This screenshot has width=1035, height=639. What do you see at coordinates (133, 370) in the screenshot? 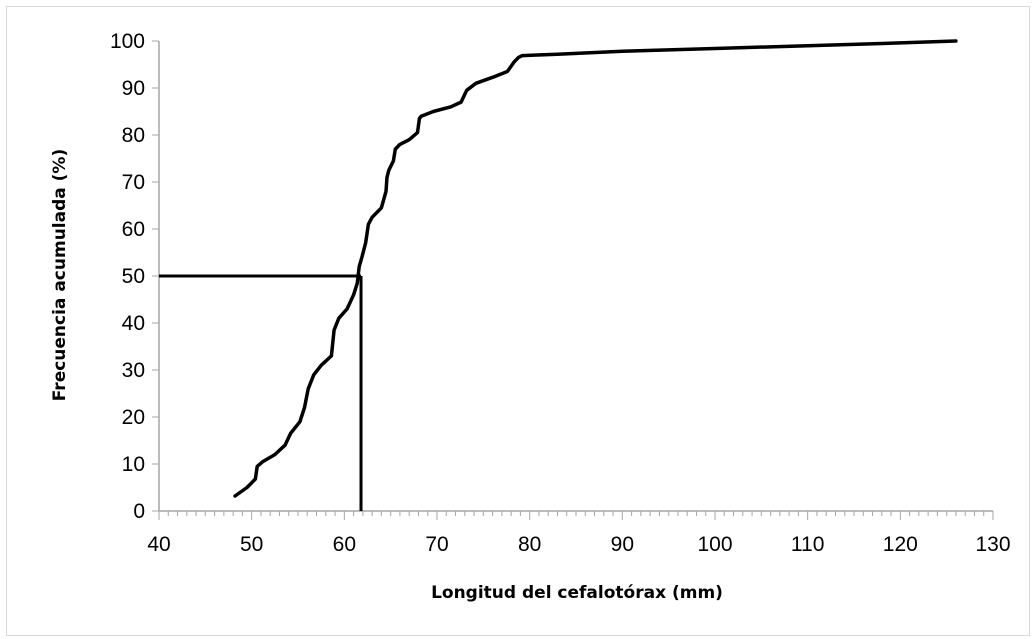
I see `y-tick-label: 30` at bounding box center [133, 370].